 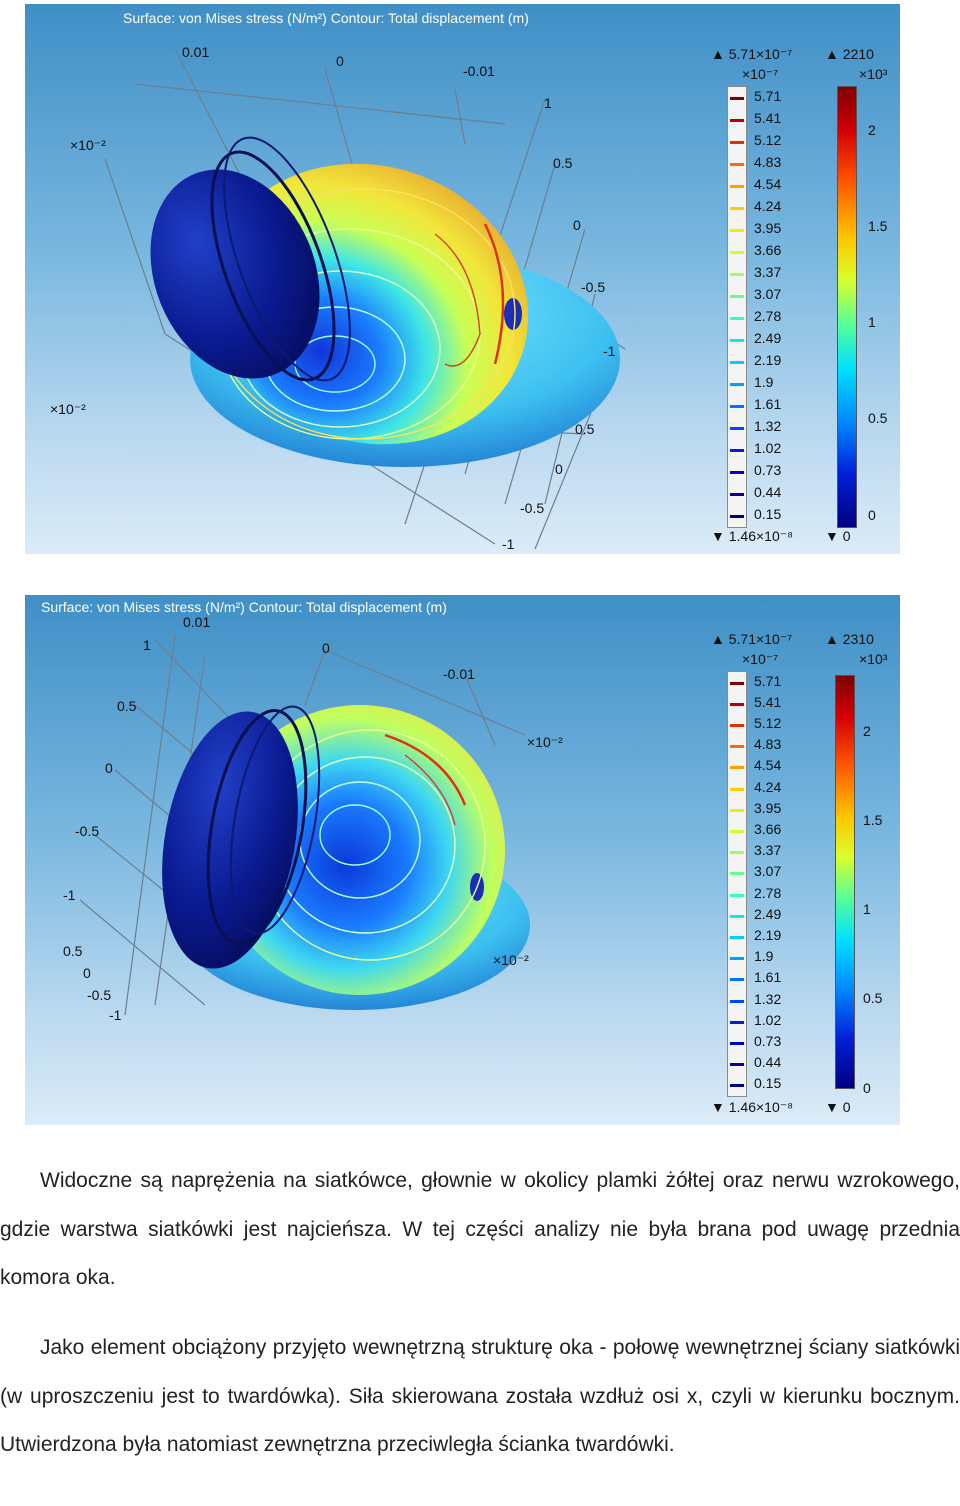 What do you see at coordinates (878, 226) in the screenshot?
I see `surface-legend-tick: 1.5` at bounding box center [878, 226].